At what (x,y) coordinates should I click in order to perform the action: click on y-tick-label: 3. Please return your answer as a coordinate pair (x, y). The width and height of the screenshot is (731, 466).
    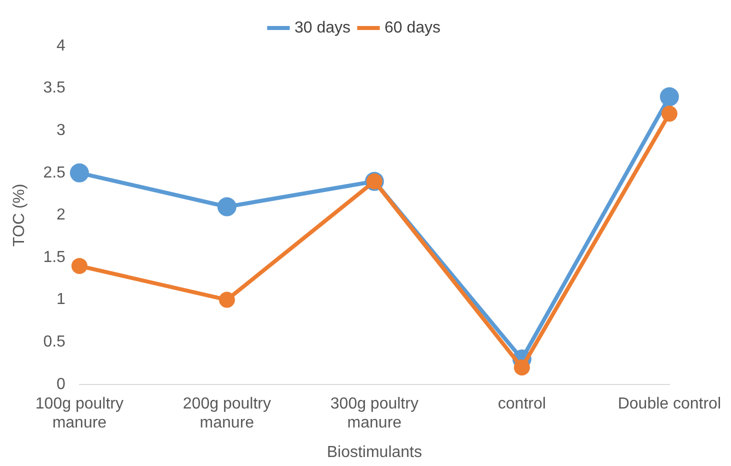
    Looking at the image, I should click on (61, 131).